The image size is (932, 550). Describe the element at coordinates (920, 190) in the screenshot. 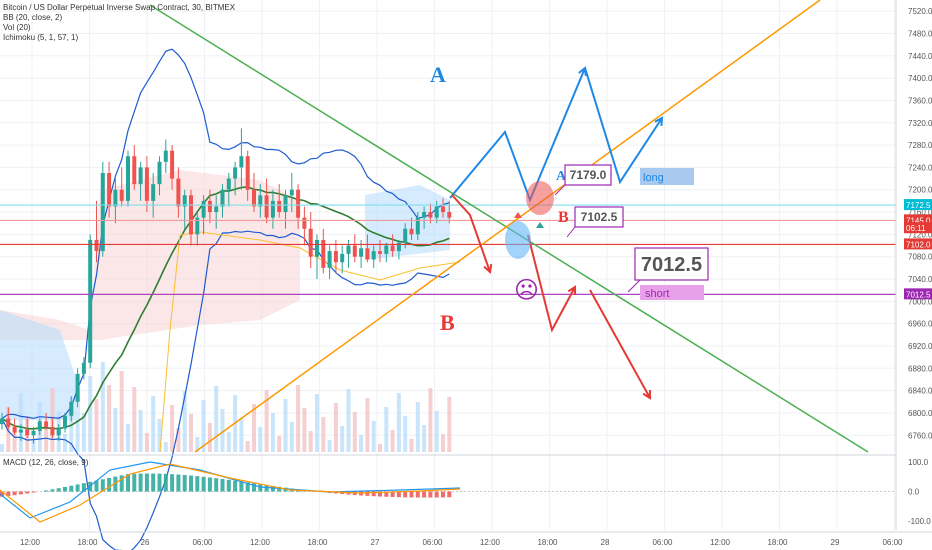

I see `price-tick-label: 7200.0` at that location.